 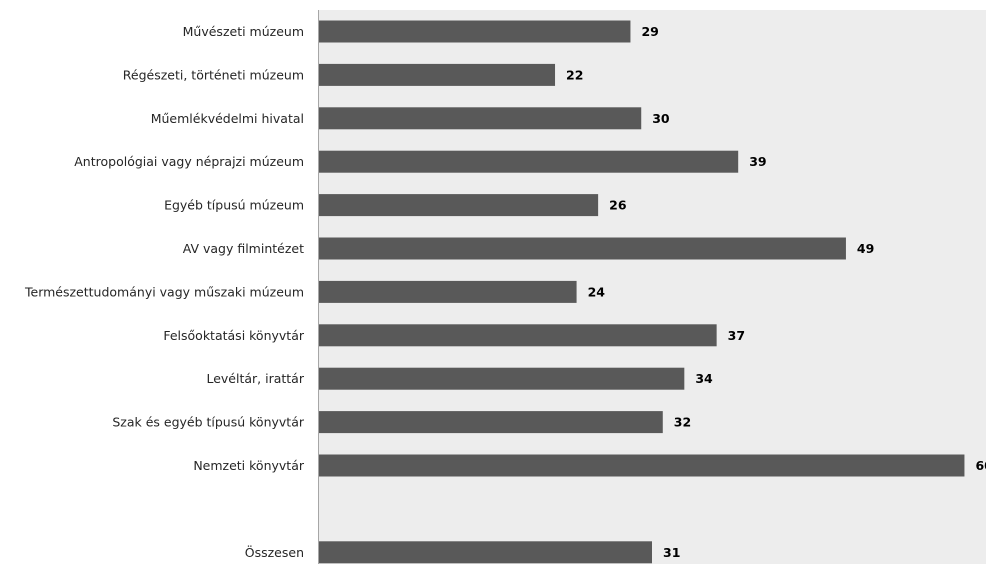 I want to click on category-label: Természettudományi vagy műszaki múzeum, so click(x=164, y=291).